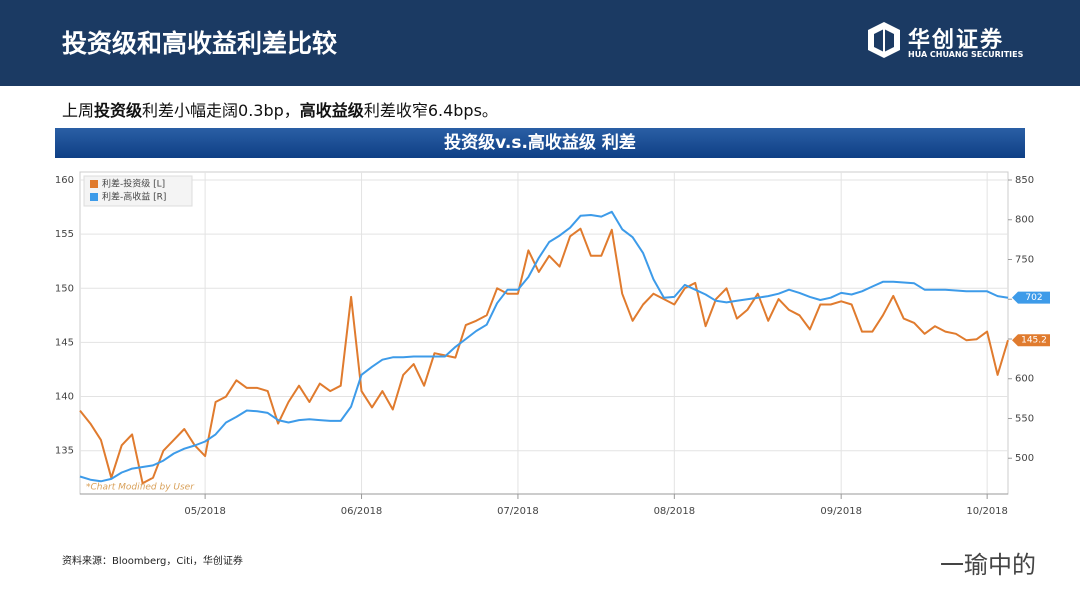 The image size is (1080, 608). What do you see at coordinates (133, 184) in the screenshot?
I see `legend-label: 利差-投资级 [L]` at bounding box center [133, 184].